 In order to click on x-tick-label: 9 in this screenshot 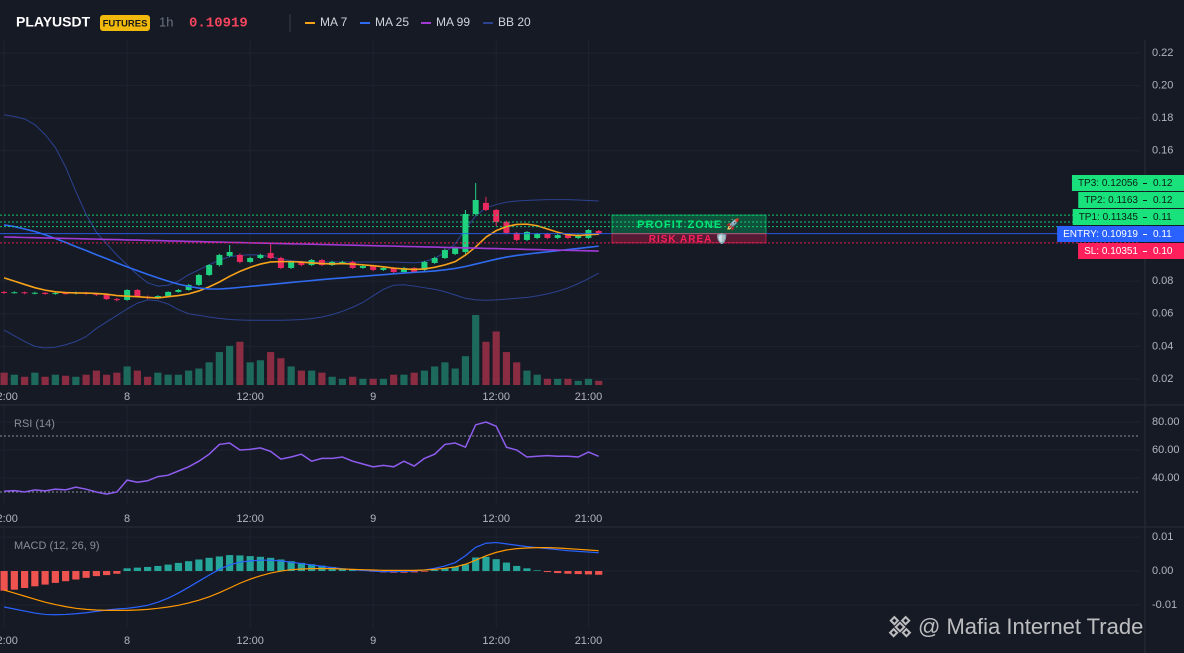, I will do `click(373, 519)`.